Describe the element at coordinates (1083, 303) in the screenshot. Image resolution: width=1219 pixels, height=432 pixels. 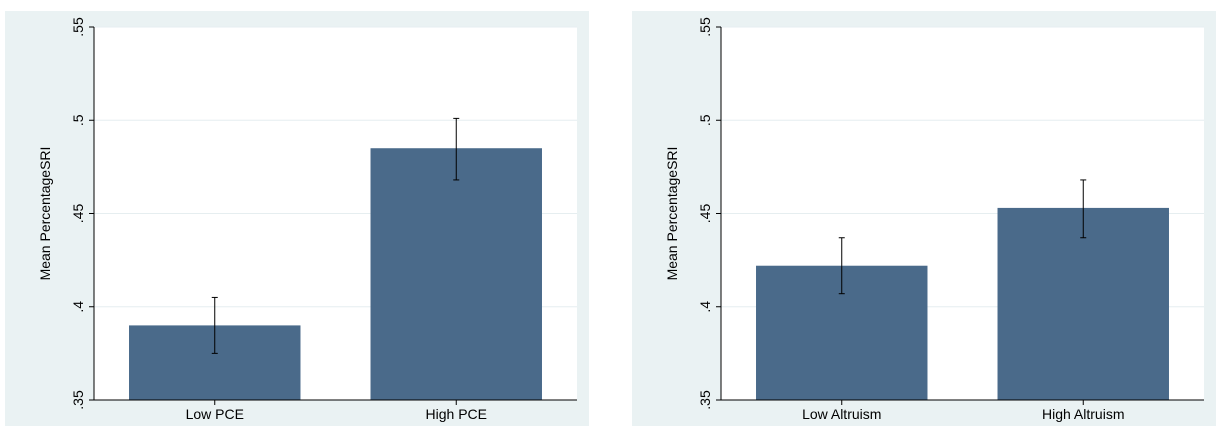
I see `bar-high-altruism` at that location.